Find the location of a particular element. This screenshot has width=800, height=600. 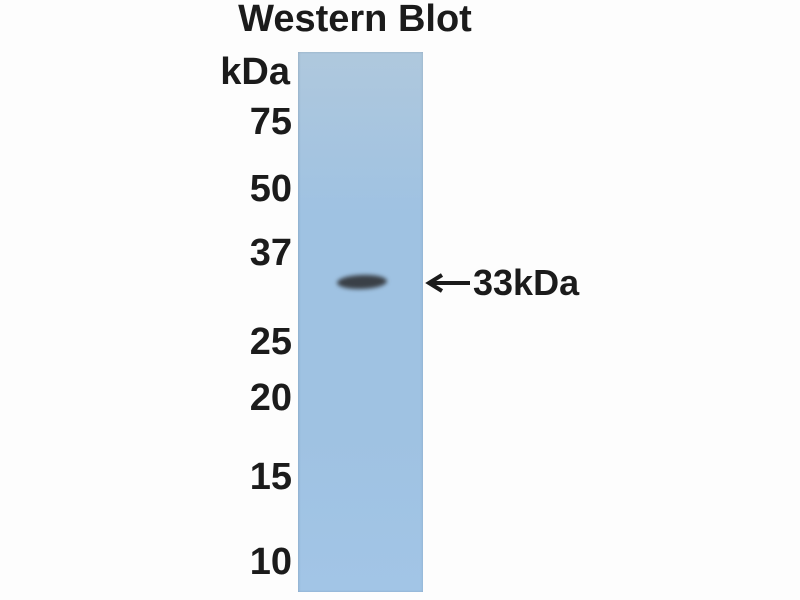

ladder-marker-25: 25 is located at coordinates (270, 342).